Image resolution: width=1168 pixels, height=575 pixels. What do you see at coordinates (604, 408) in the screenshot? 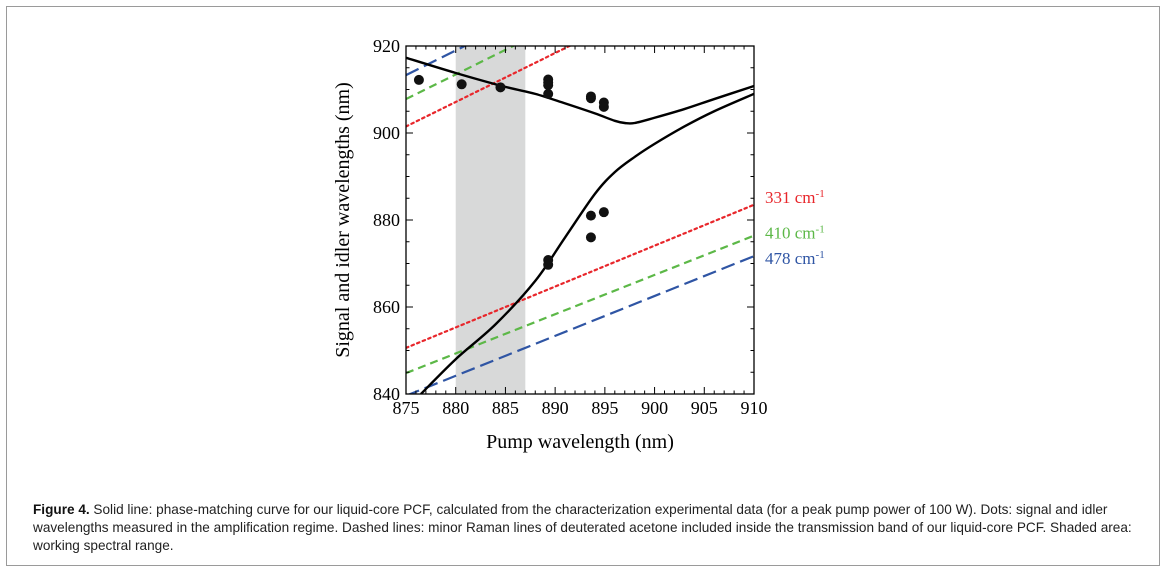
I see `x-tick-label: 895` at bounding box center [604, 408].